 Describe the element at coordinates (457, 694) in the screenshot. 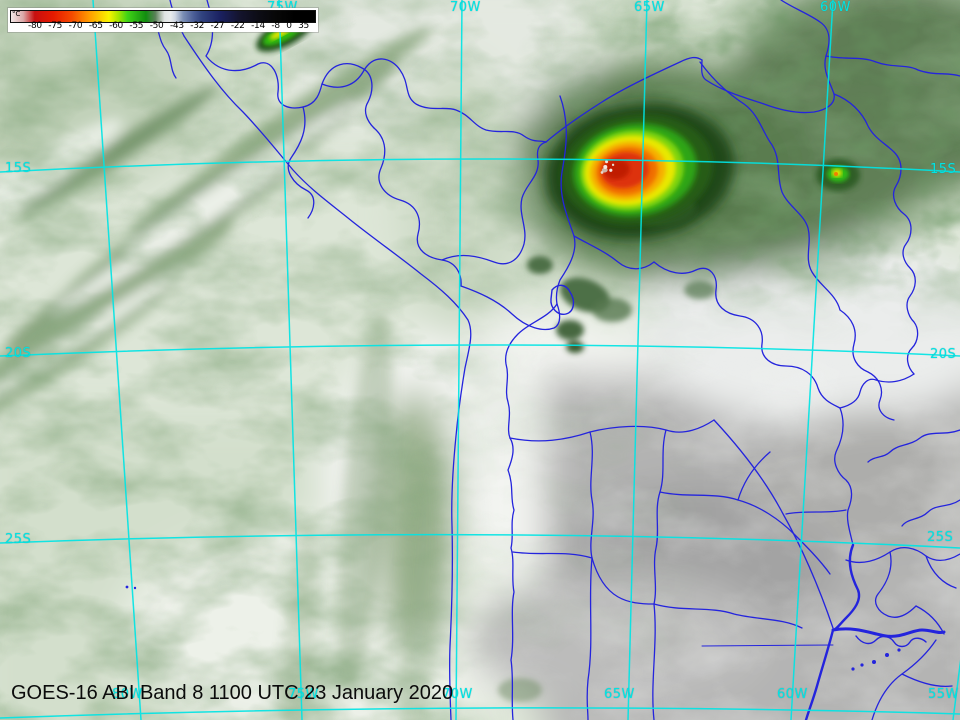

I see `lon-label-bottom-70w: 70W` at that location.